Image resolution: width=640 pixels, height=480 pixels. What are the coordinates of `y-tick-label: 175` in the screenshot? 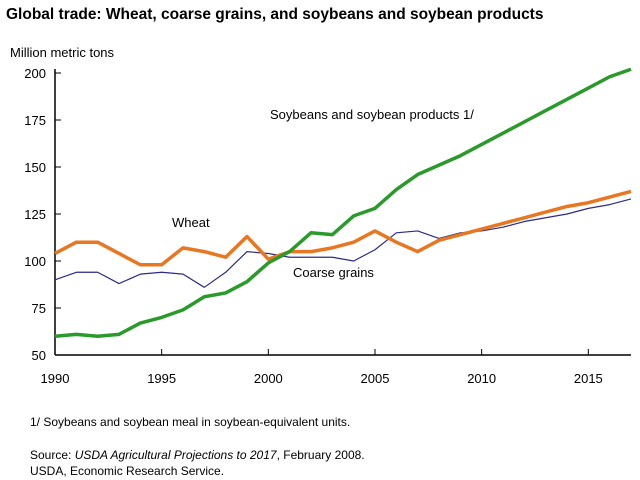 It's located at (35, 120).